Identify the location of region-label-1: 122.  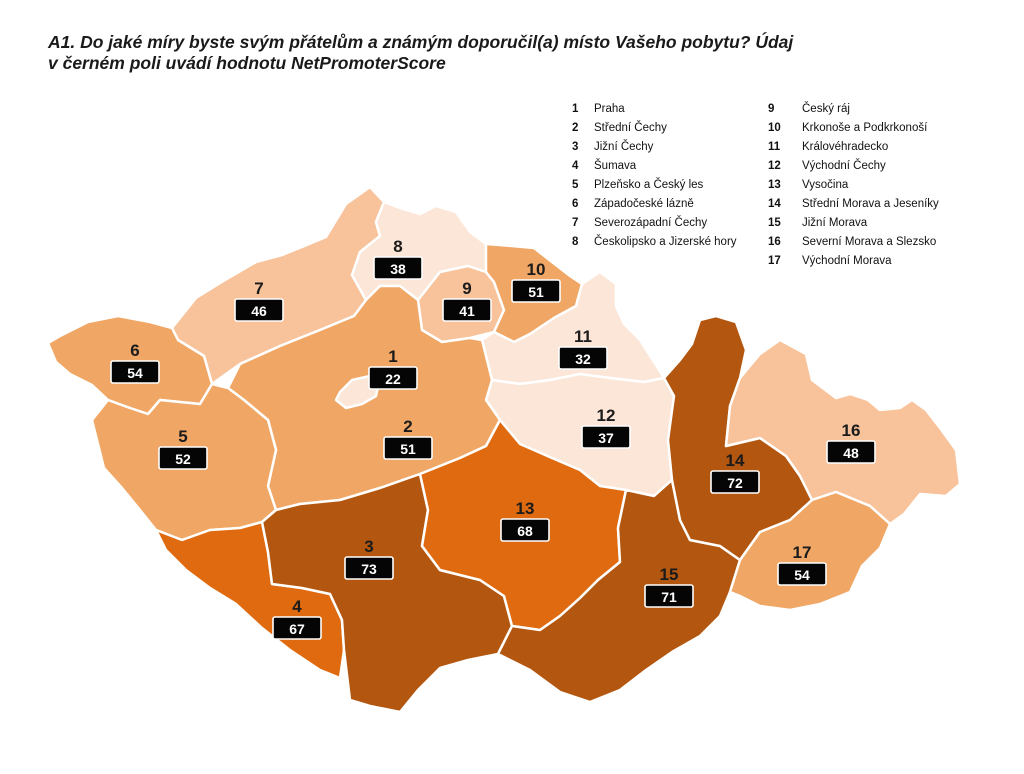
(393, 368).